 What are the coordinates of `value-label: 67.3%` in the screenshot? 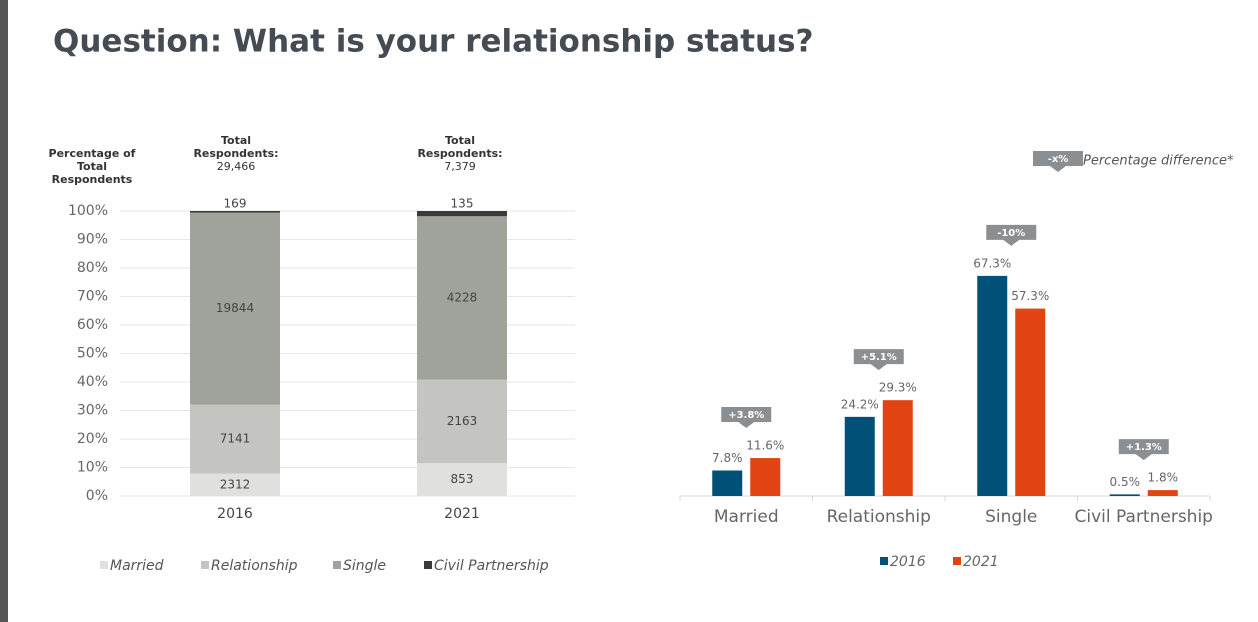 It's located at (992, 263).